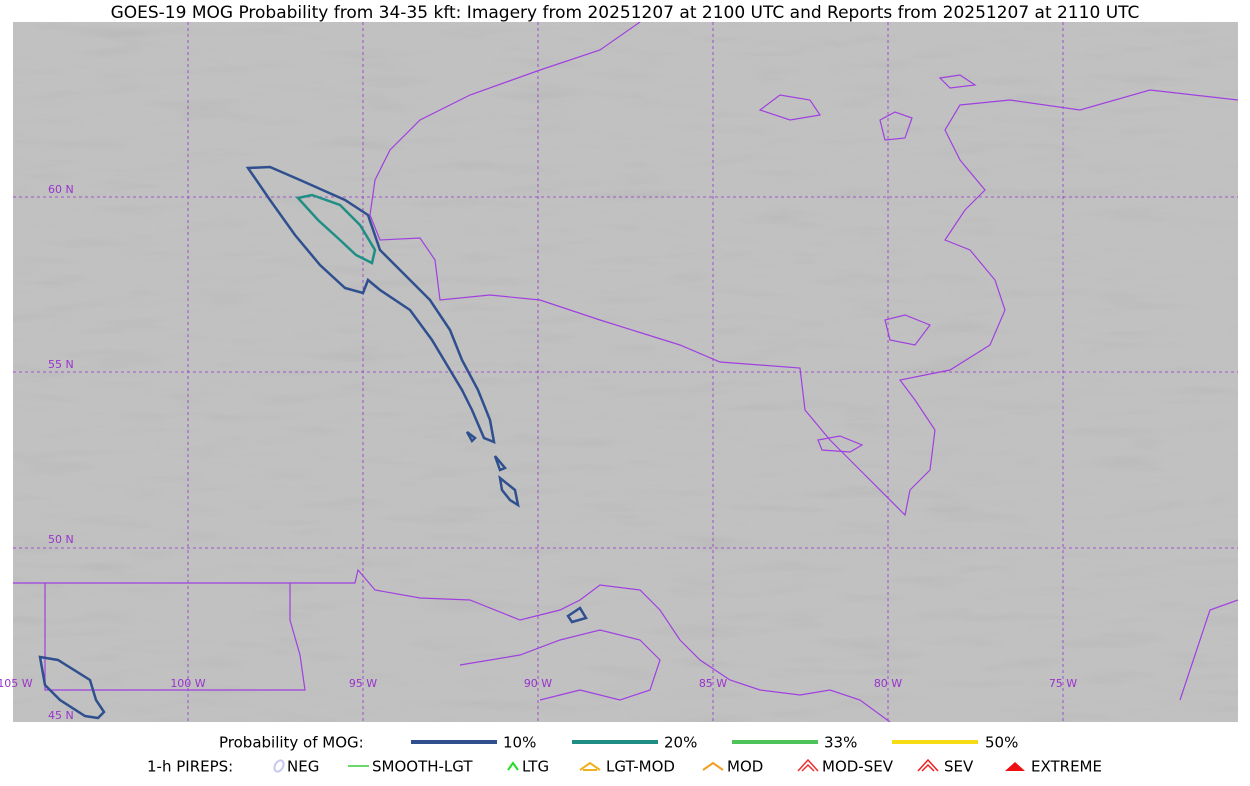 This screenshot has width=1250, height=786. Describe the element at coordinates (618, 743) in the screenshot. I see `probability-legend: Probability of MOG: 10% 20% 33% 50%` at that location.